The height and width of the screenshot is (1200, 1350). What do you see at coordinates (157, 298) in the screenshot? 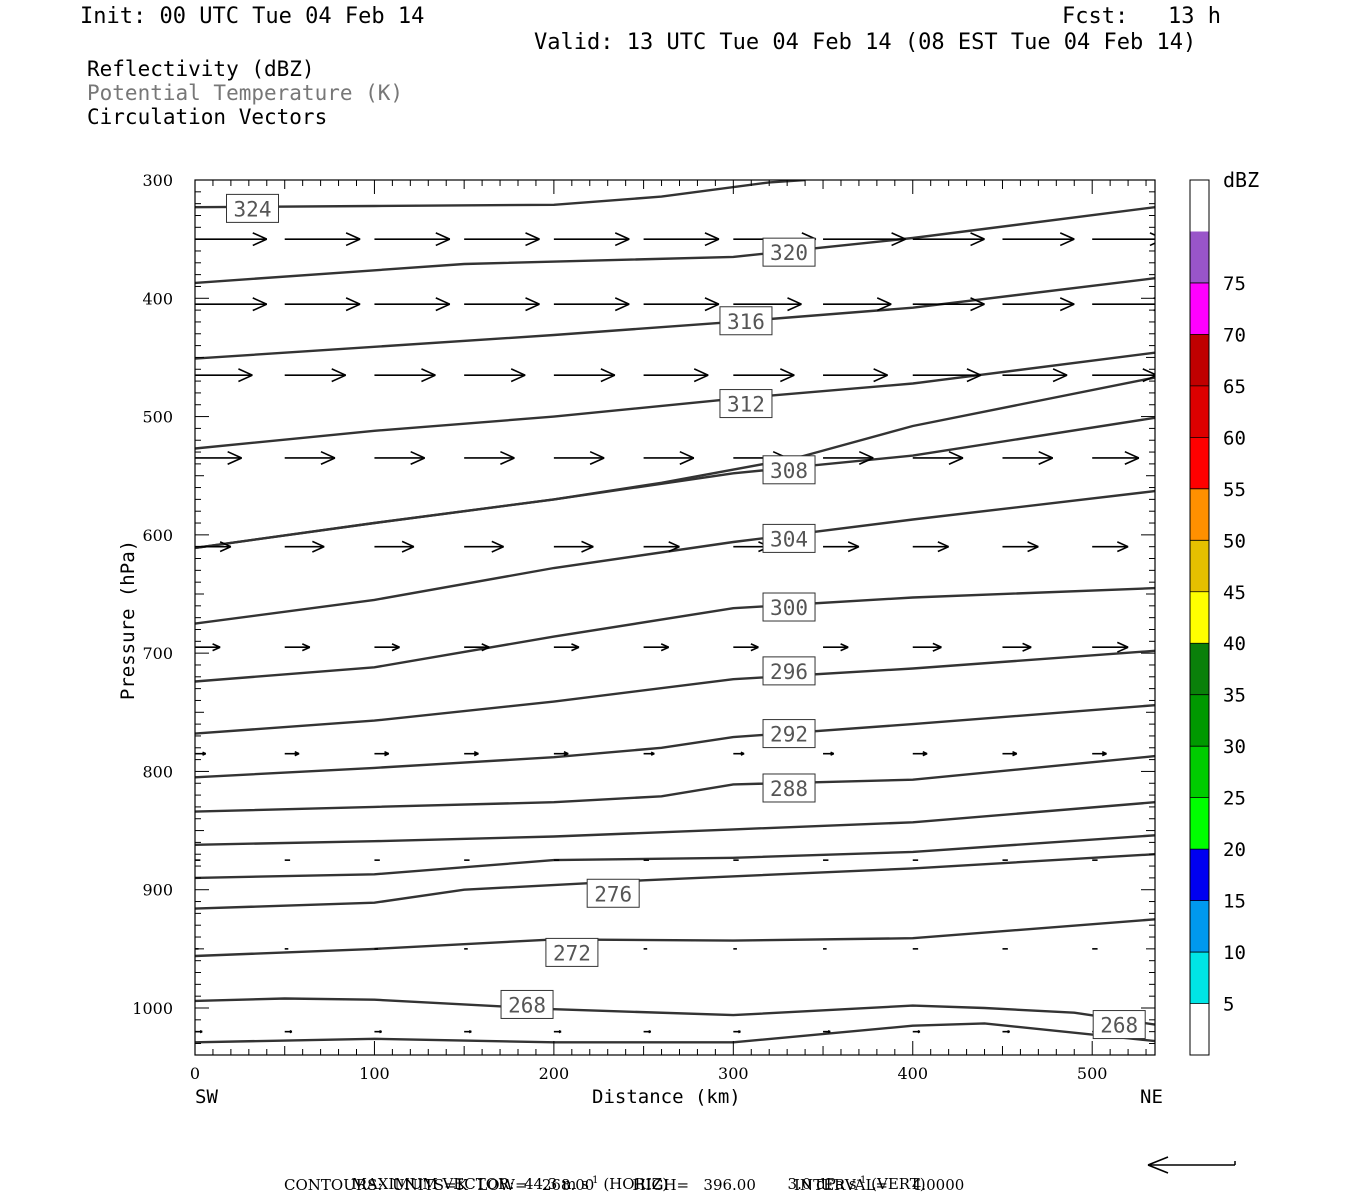
I see `y-tick-label: 400` at bounding box center [157, 298].